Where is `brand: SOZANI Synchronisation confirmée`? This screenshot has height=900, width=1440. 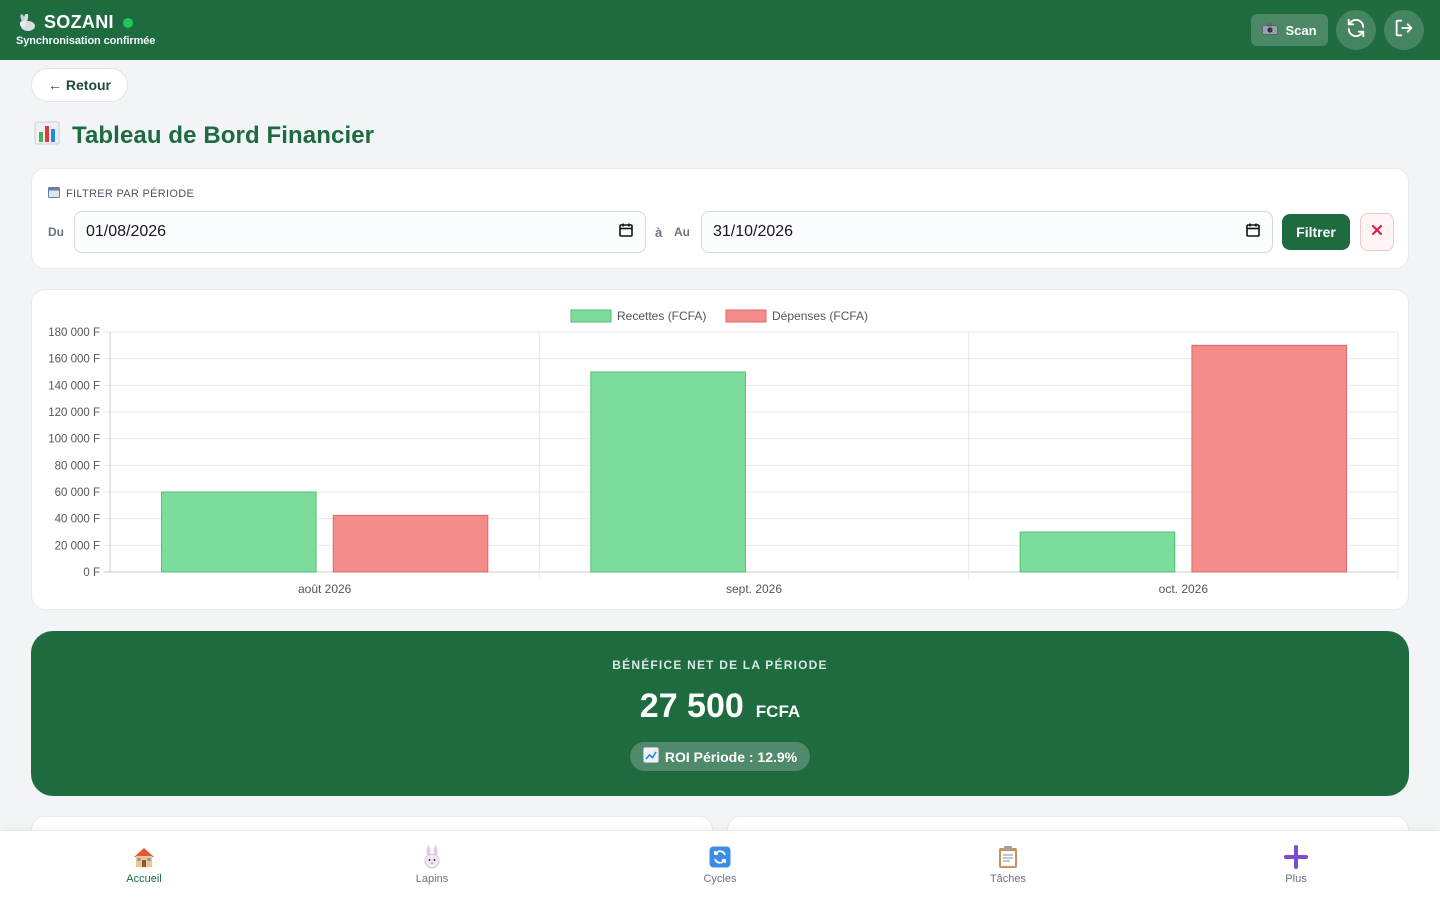
brand: SOZANI Synchronisation confirmée is located at coordinates (85, 29).